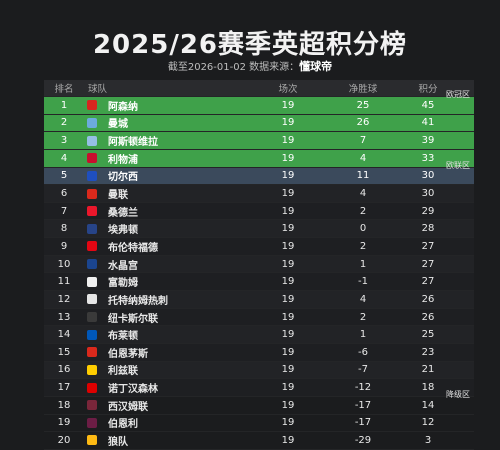 The width and height of the screenshot is (500, 450). I want to click on points-cell: 3, so click(428, 440).